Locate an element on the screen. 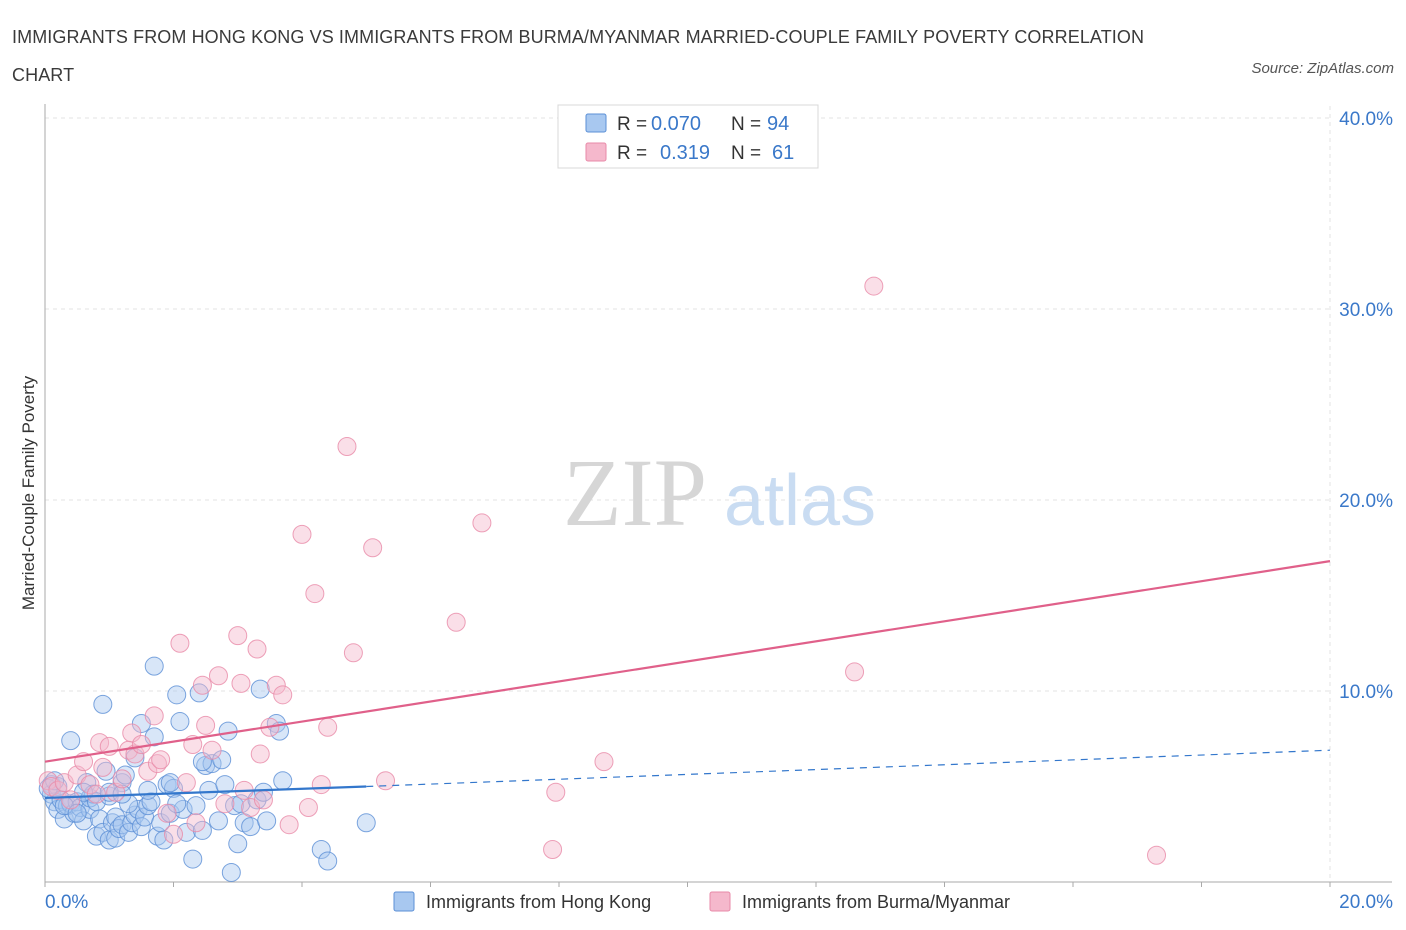 The height and width of the screenshot is (930, 1406). stats-n-value-hong-kong: 94 is located at coordinates (778, 124).